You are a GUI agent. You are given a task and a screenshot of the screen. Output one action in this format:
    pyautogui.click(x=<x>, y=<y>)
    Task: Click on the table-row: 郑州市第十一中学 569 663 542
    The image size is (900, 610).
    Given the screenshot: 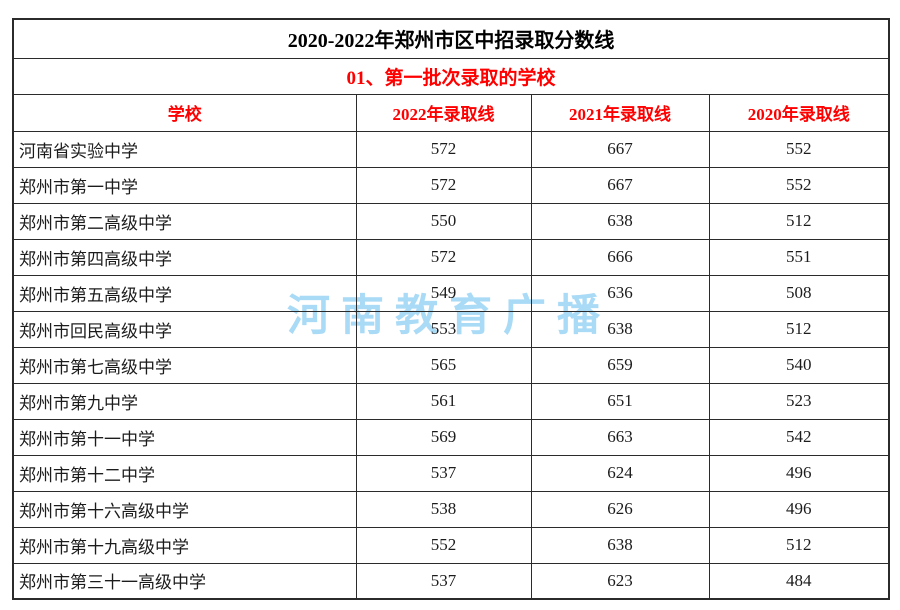 What is the action you would take?
    pyautogui.click(x=451, y=437)
    